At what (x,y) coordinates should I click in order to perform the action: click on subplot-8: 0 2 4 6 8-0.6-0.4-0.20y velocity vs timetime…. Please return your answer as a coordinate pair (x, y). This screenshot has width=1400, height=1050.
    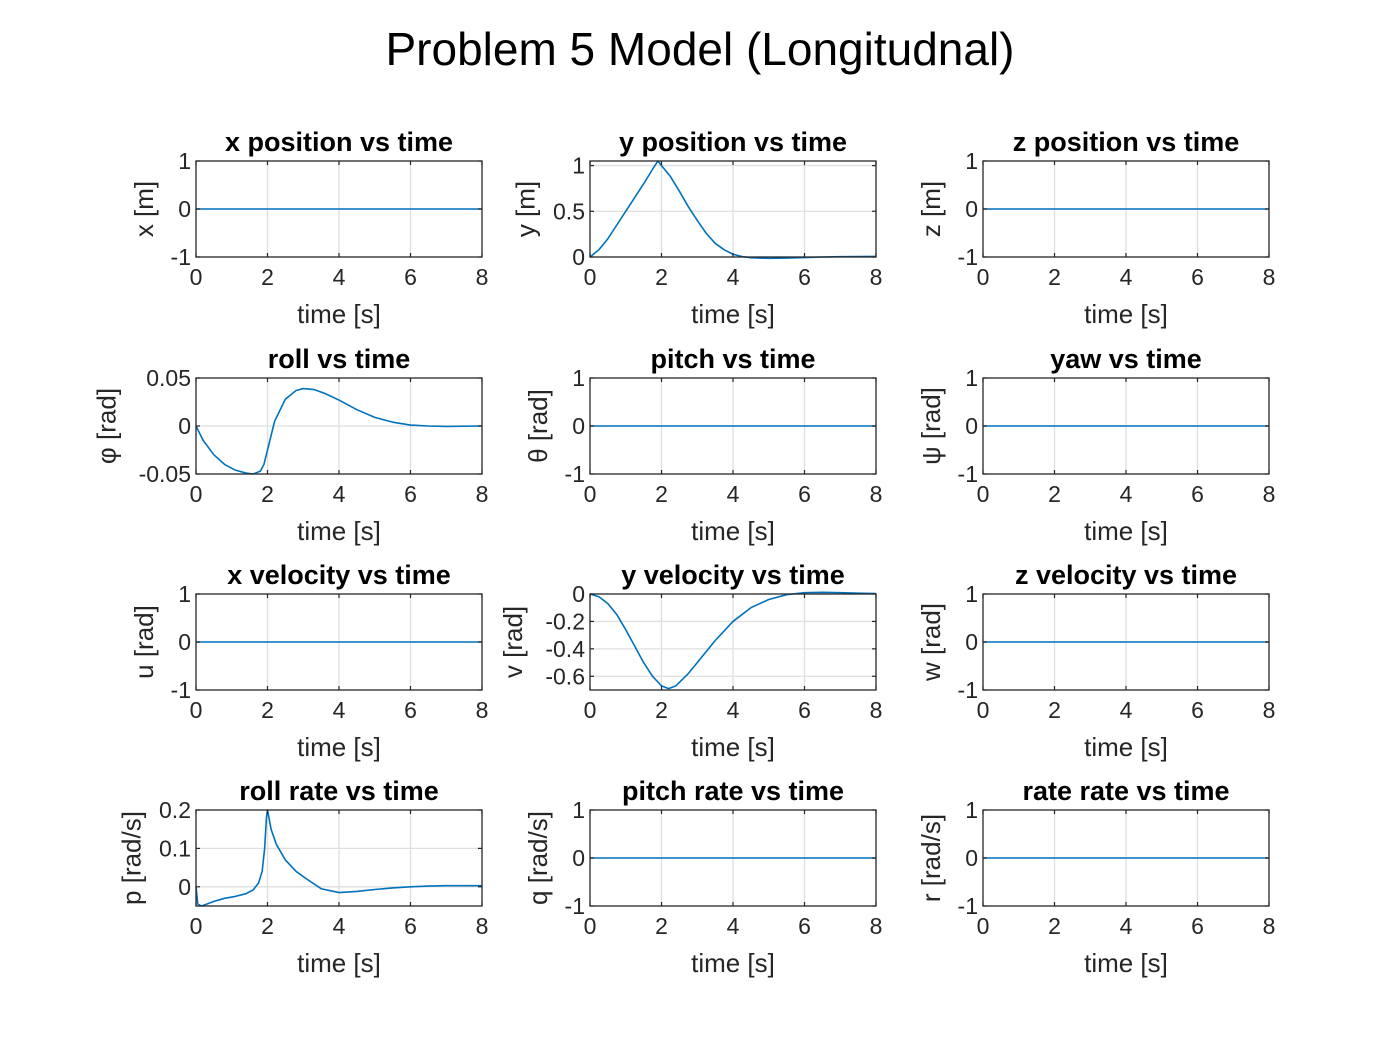
    Looking at the image, I should click on (690, 661).